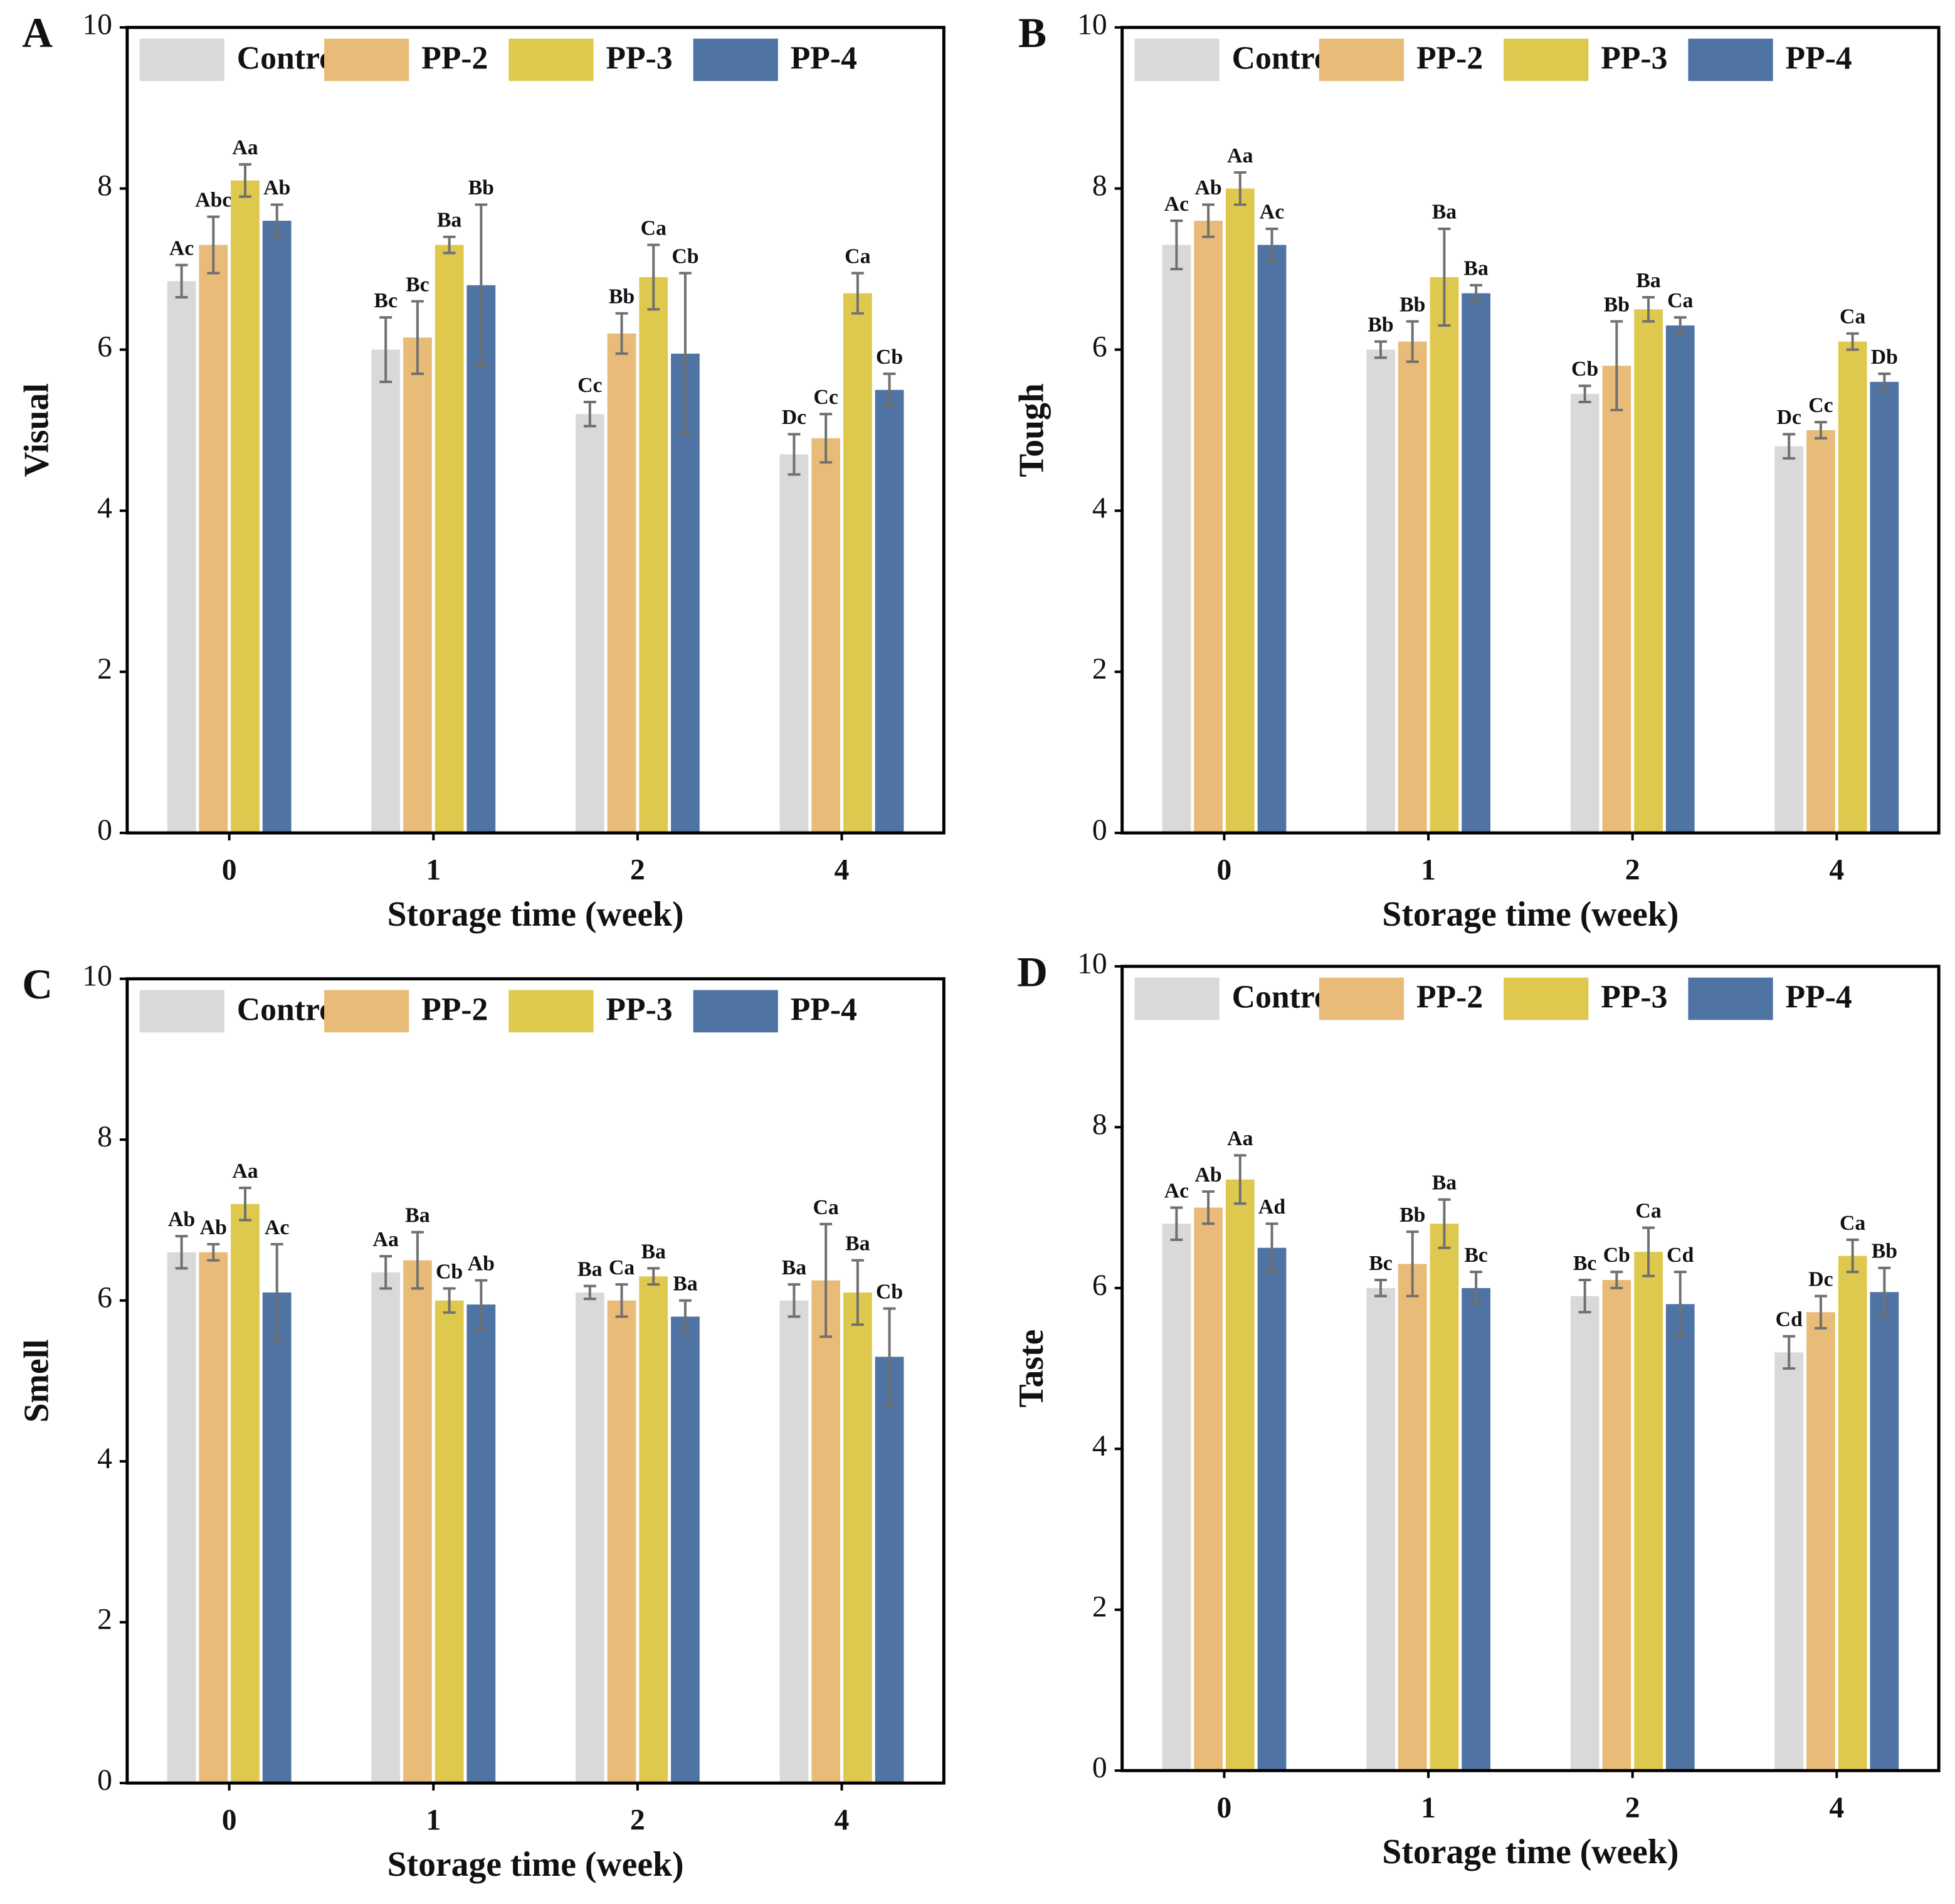  I want to click on x-tick-label: 1, so click(433, 1820).